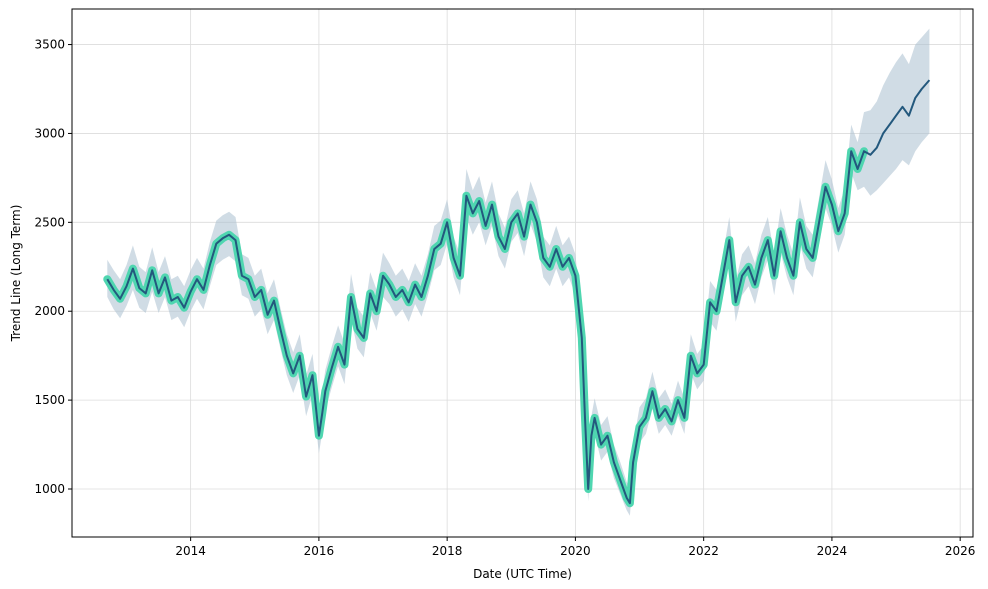 The height and width of the screenshot is (589, 988). Describe the element at coordinates (49, 489) in the screenshot. I see `y-tick-label: 1000` at that location.